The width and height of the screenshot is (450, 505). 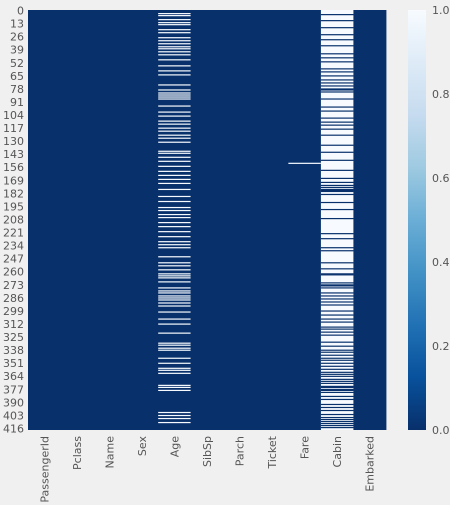 What do you see at coordinates (142, 220) in the screenshot?
I see `heatmap-column-sex` at bounding box center [142, 220].